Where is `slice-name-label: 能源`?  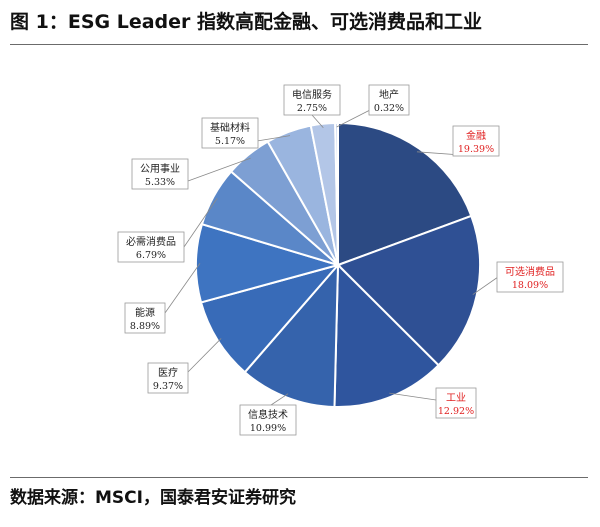
slice-name-label: 能源 is located at coordinates (145, 312).